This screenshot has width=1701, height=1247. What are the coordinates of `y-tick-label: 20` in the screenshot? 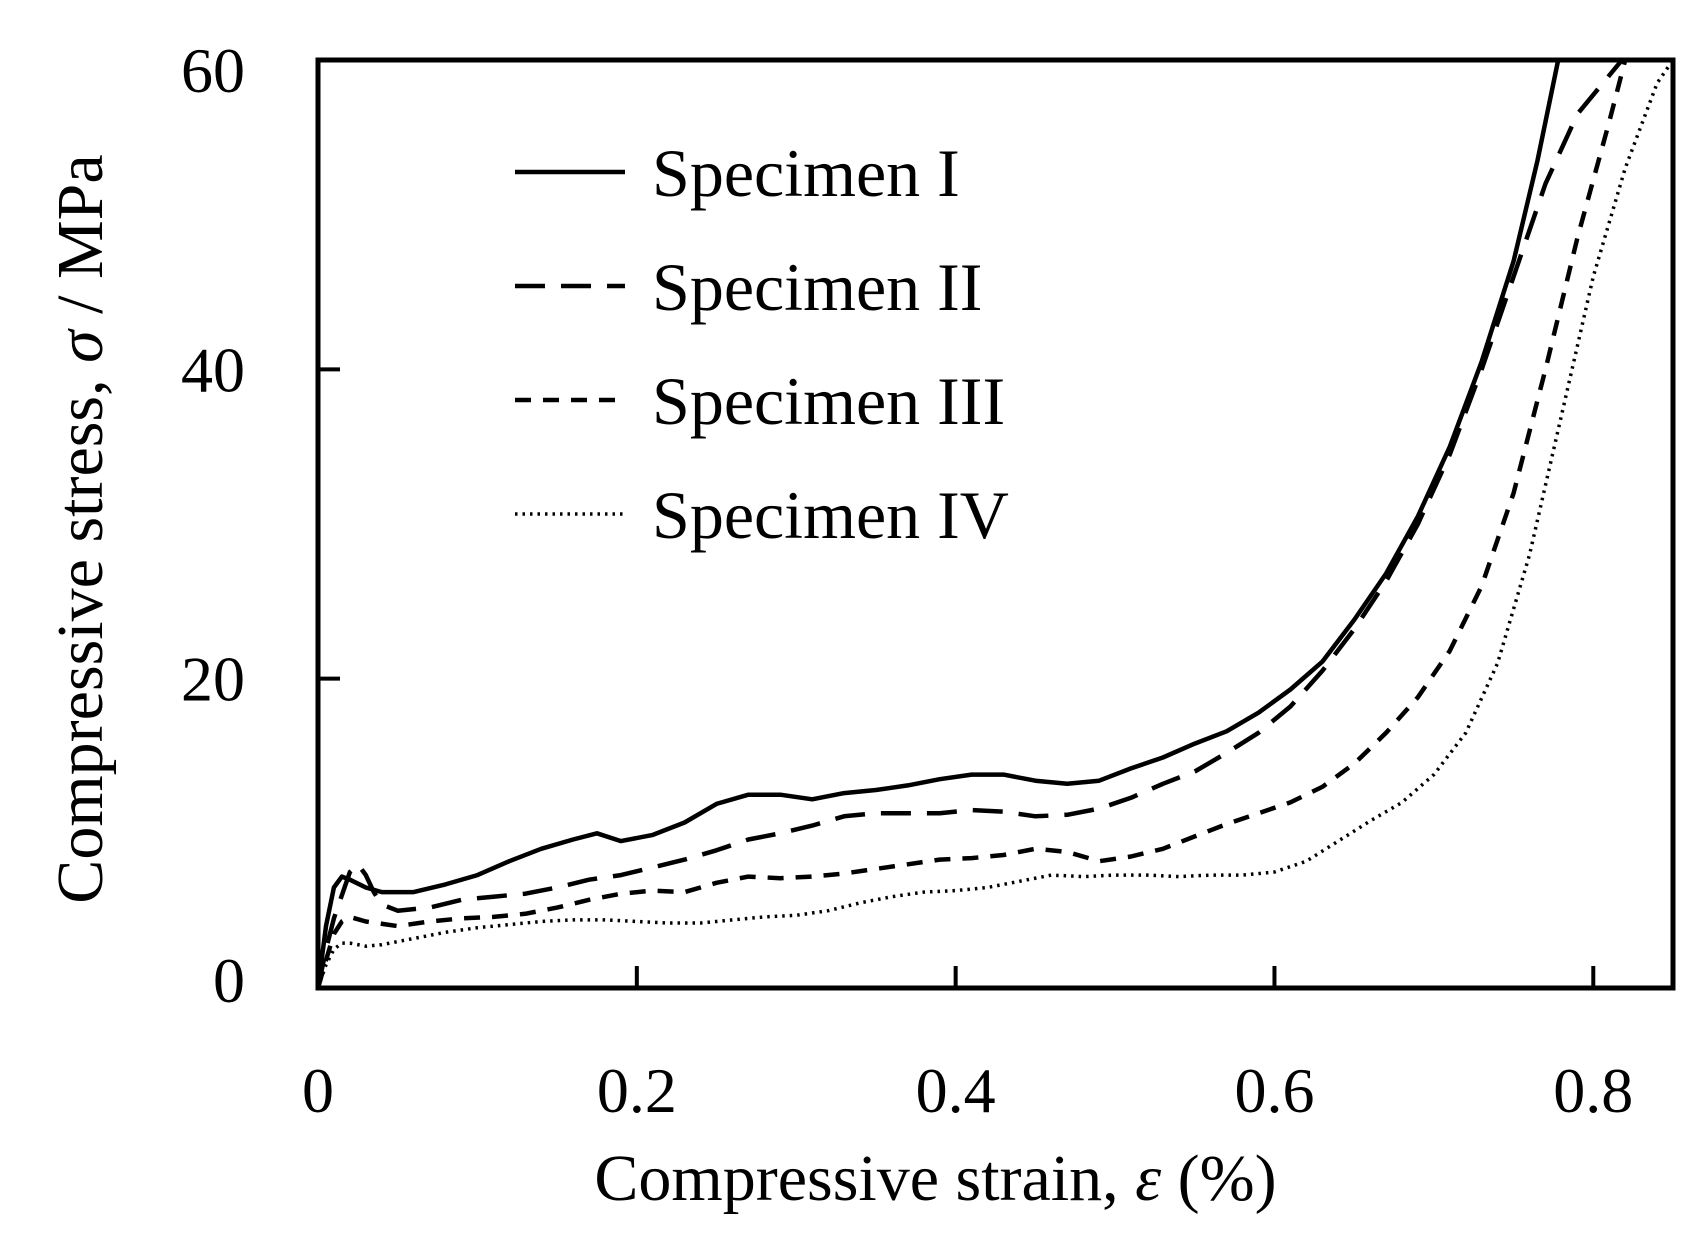 It's located at (213, 679).